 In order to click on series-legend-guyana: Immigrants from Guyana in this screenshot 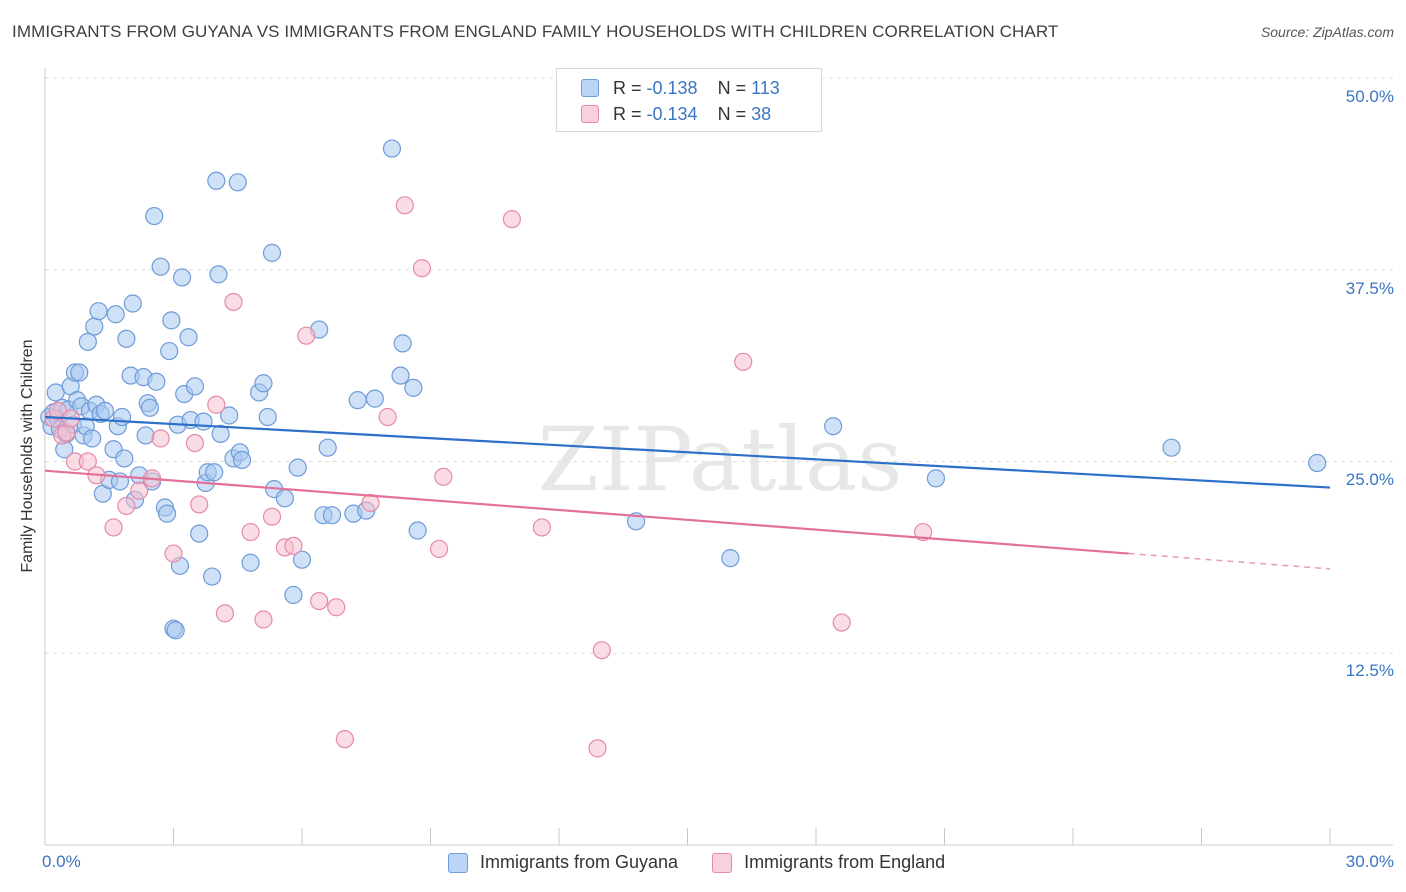, I will do `click(563, 862)`.